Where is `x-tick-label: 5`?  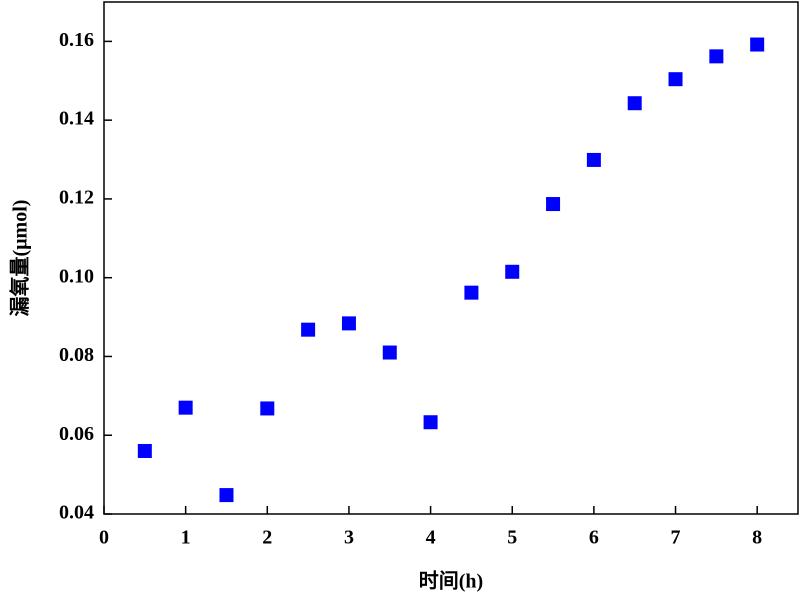
x-tick-label: 5 is located at coordinates (512, 538).